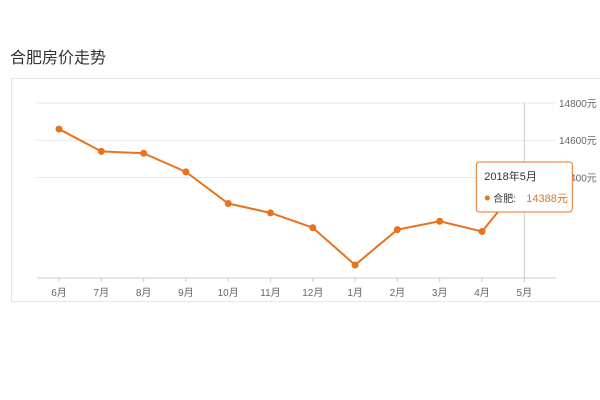 Image resolution: width=600 pixels, height=400 pixels. What do you see at coordinates (482, 293) in the screenshot?
I see `x-tick-label: 4月` at bounding box center [482, 293].